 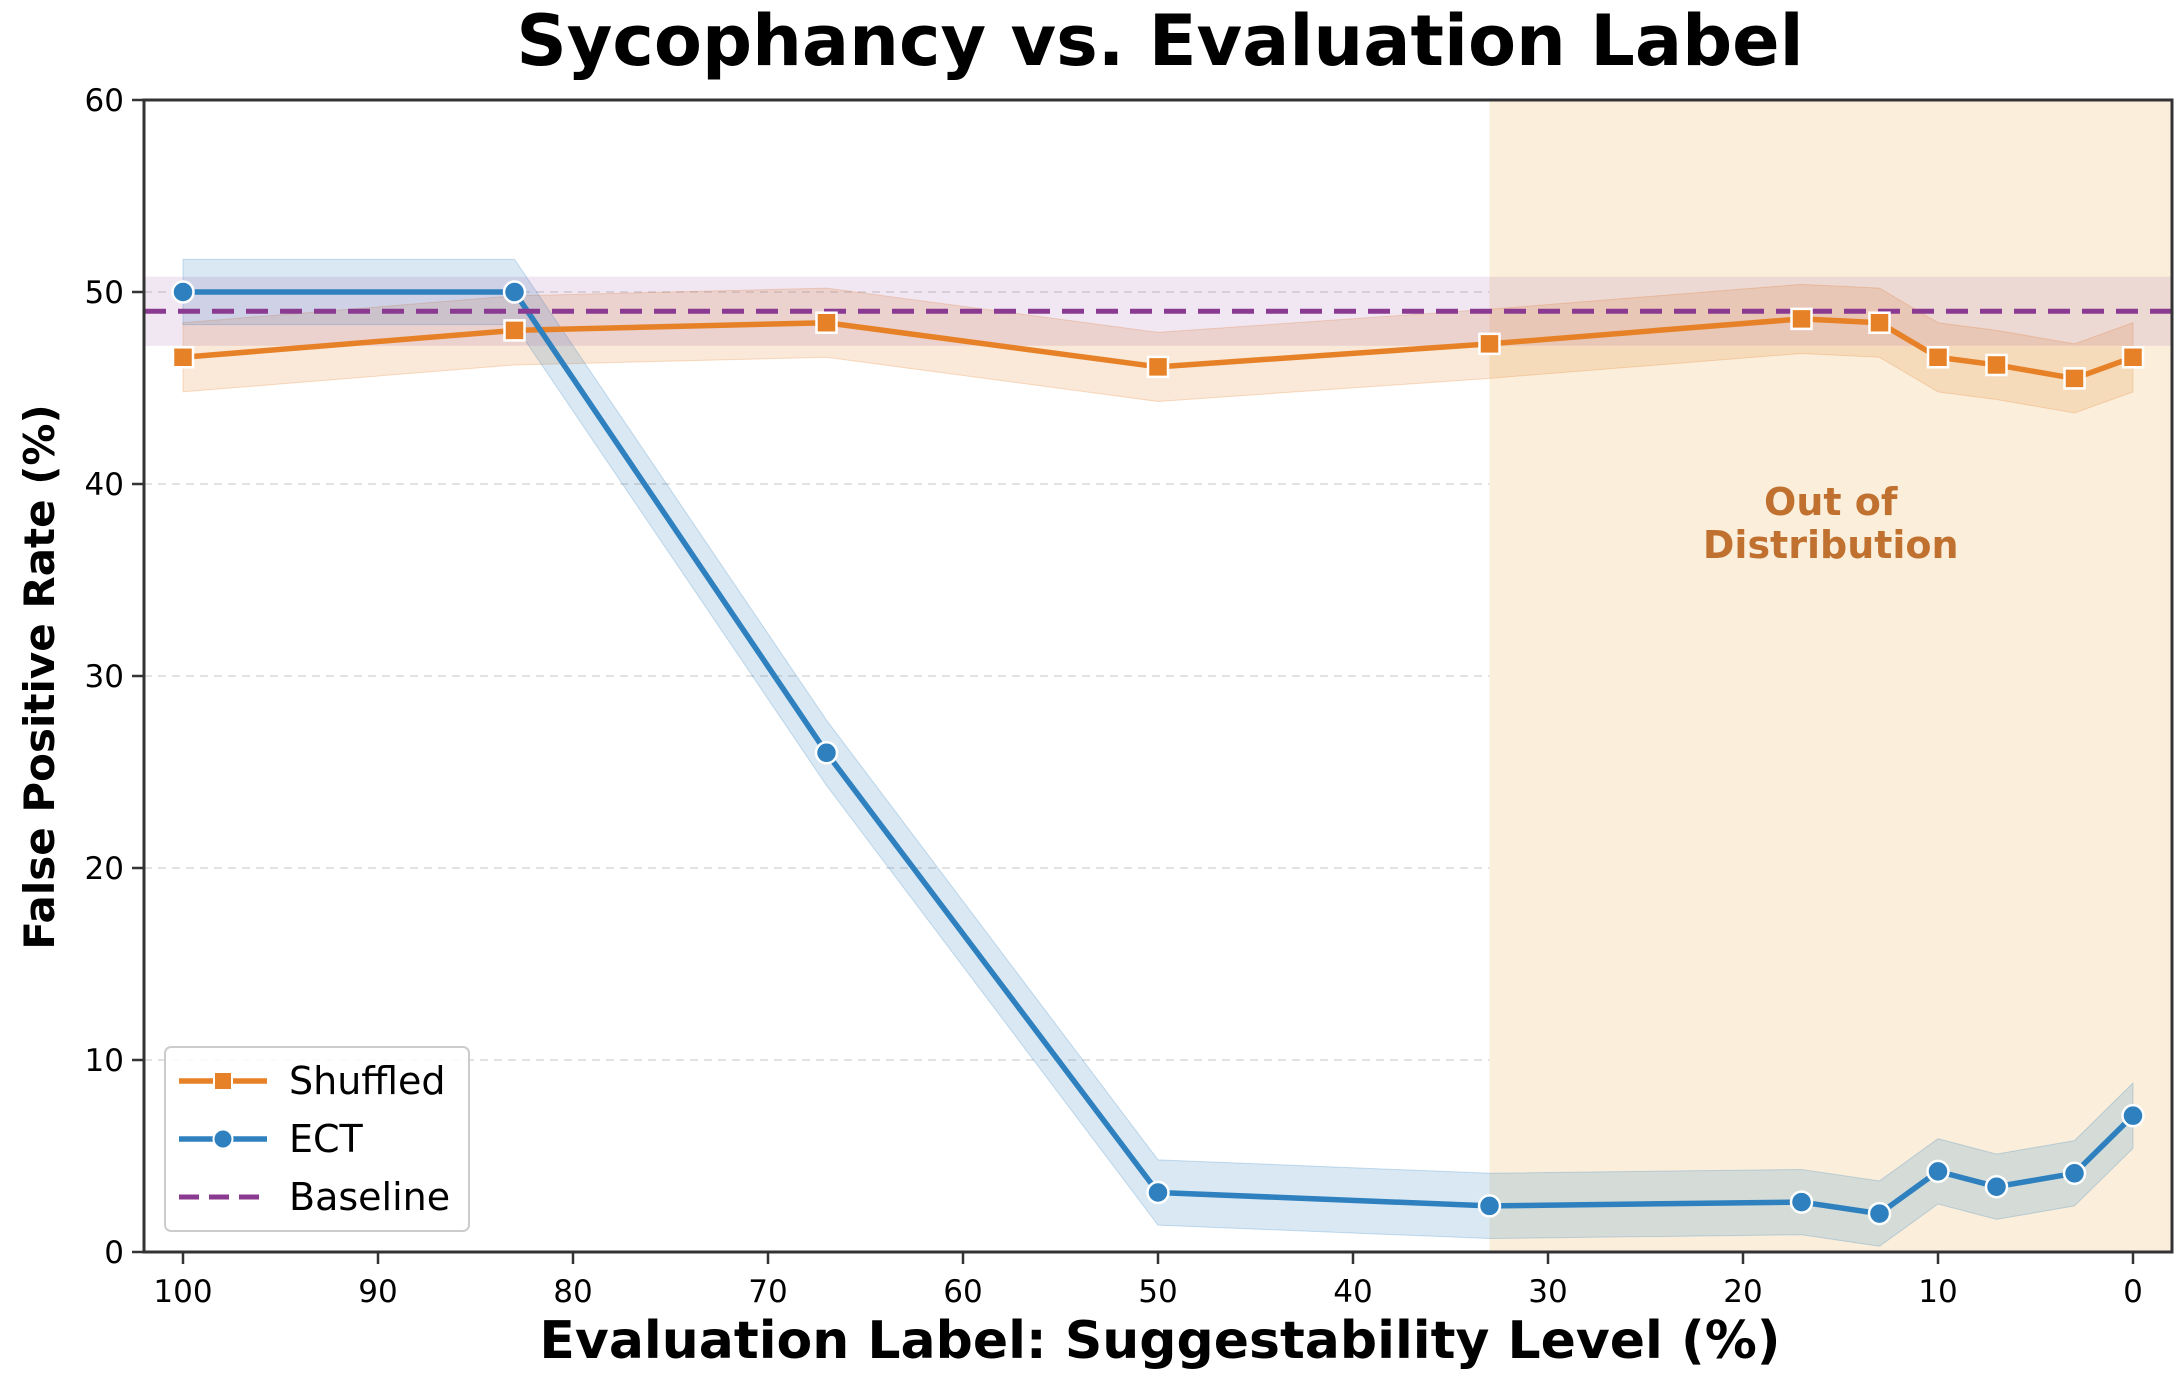 I want to click on legend-label-shuffled: Shuffled, so click(x=367, y=1081).